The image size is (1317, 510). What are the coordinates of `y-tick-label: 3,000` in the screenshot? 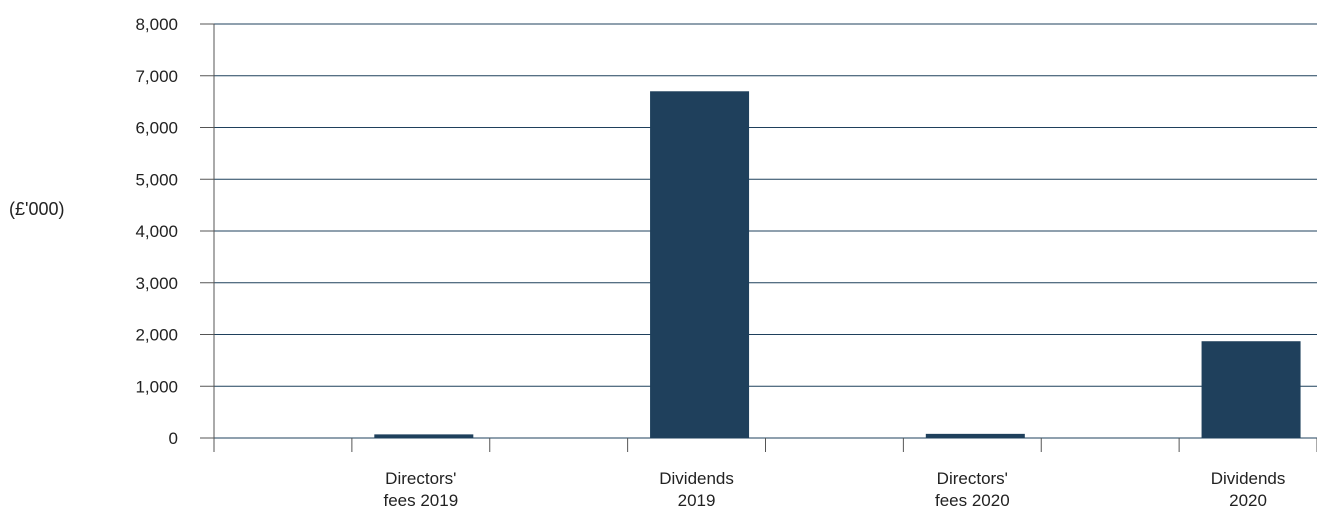 It's located at (156, 283).